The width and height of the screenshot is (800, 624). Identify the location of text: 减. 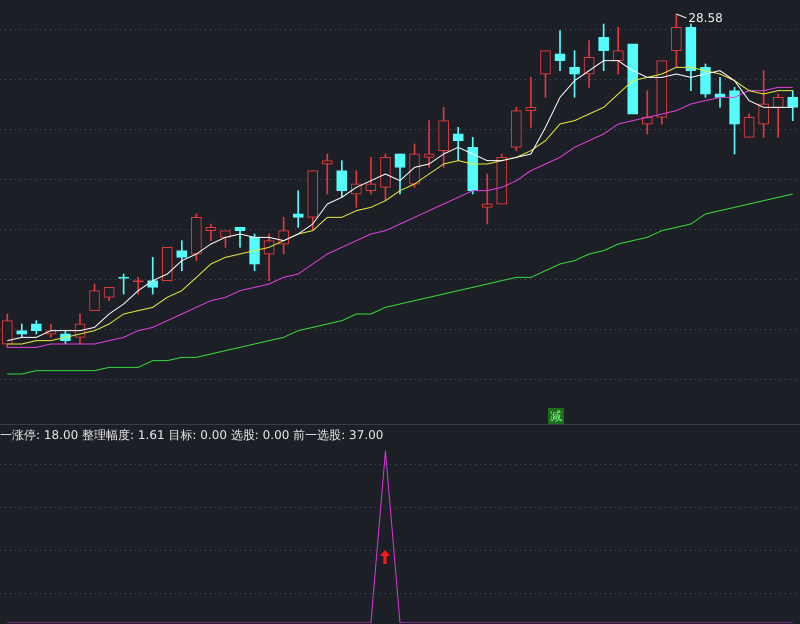
(556, 416).